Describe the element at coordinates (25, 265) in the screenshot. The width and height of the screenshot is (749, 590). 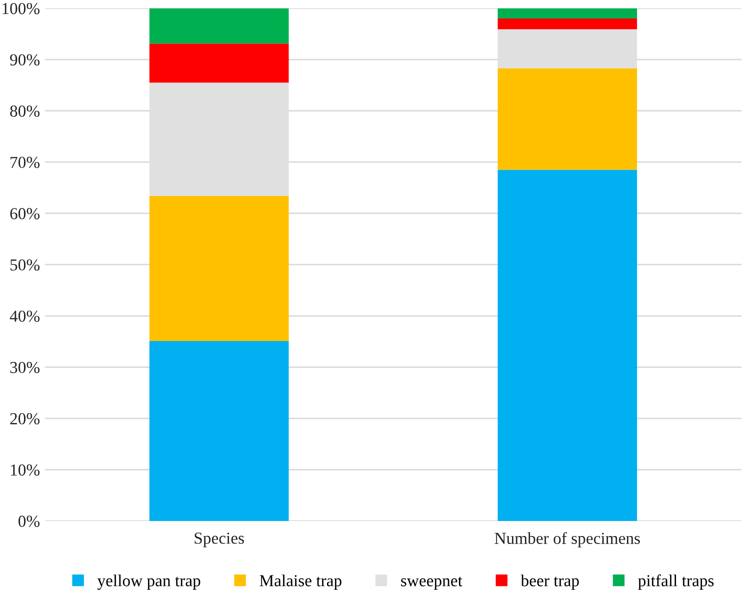
I see `y-tick-label: 50%` at that location.